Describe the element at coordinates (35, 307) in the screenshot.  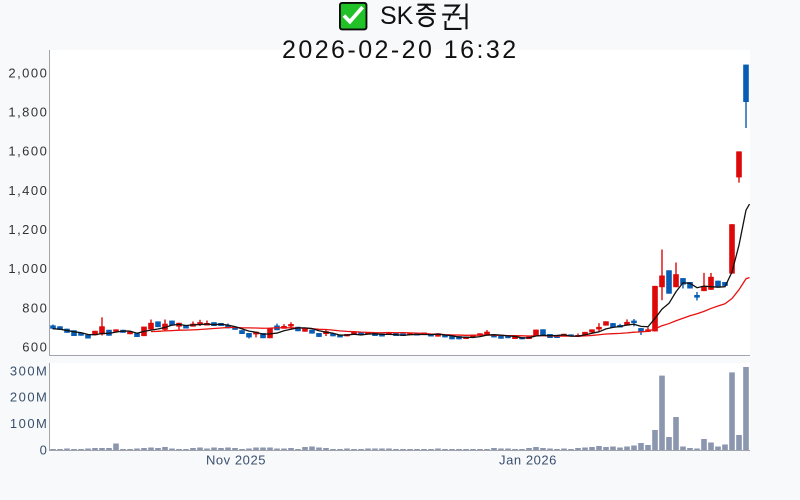
I see `svg-text: 800` at that location.